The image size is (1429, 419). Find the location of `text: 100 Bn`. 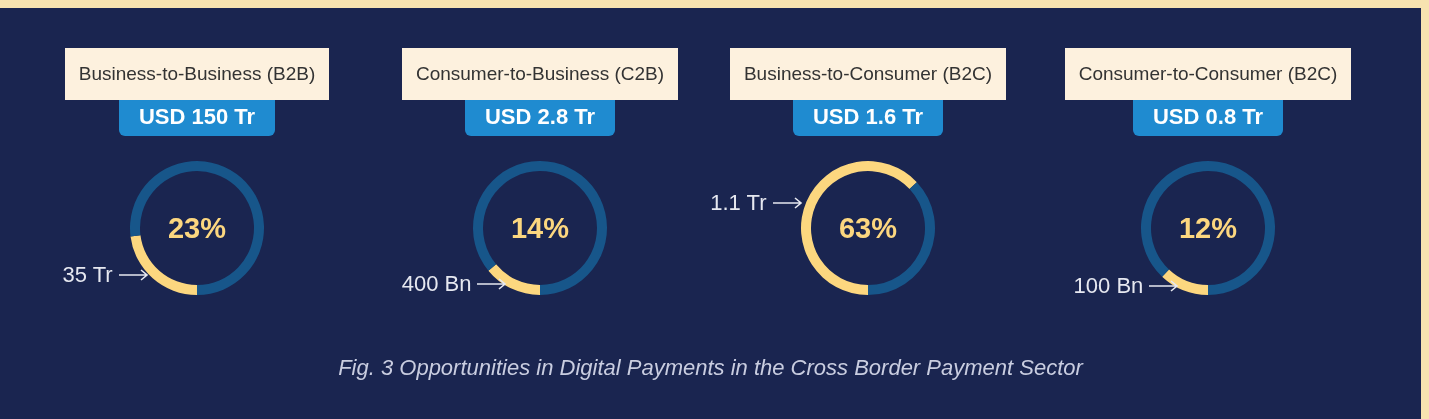

text: 100 Bn is located at coordinates (1108, 285).